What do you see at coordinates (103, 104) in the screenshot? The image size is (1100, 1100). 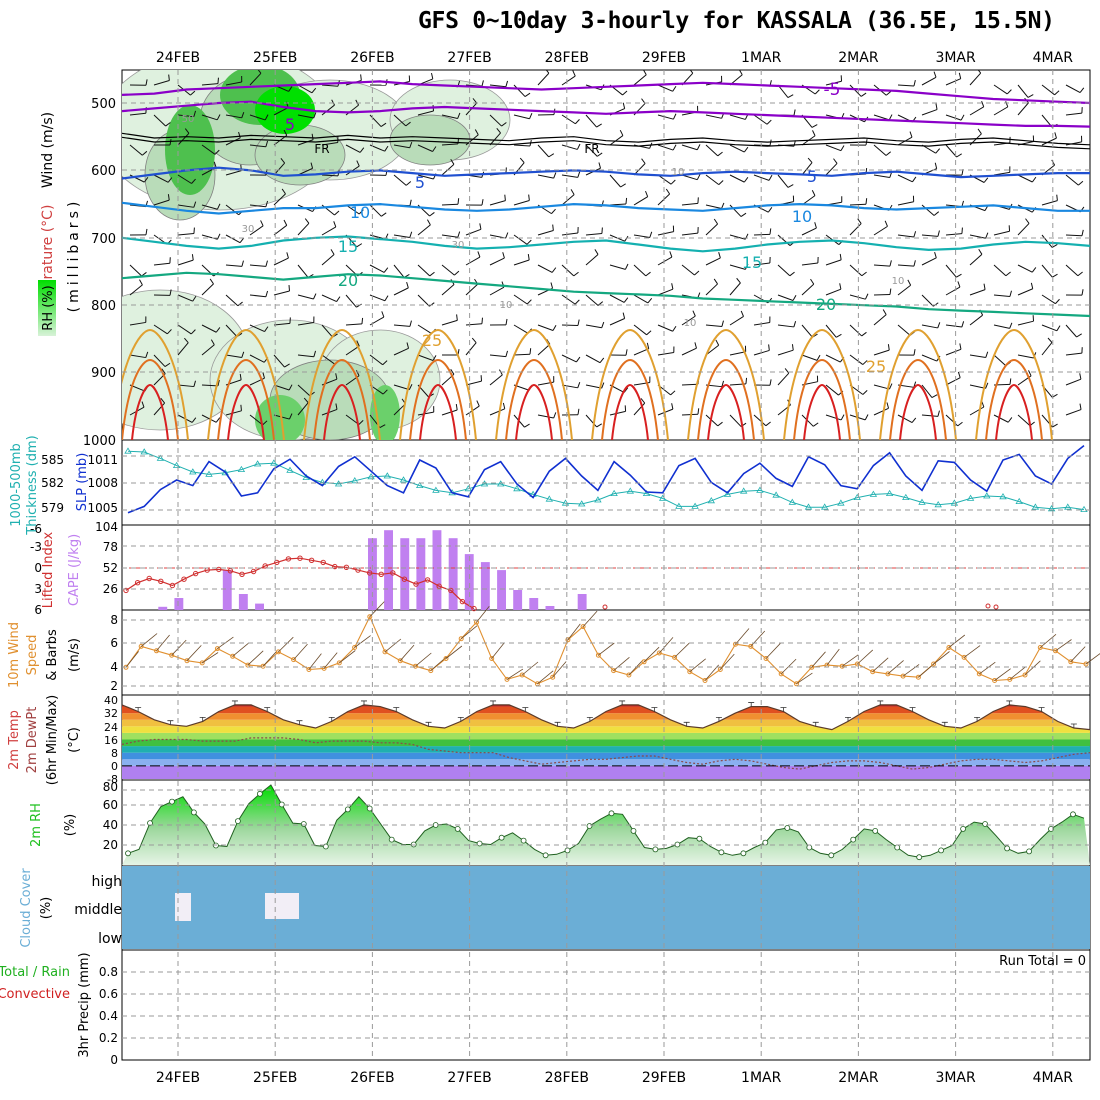 I see `pressure-tick: 500` at bounding box center [103, 104].